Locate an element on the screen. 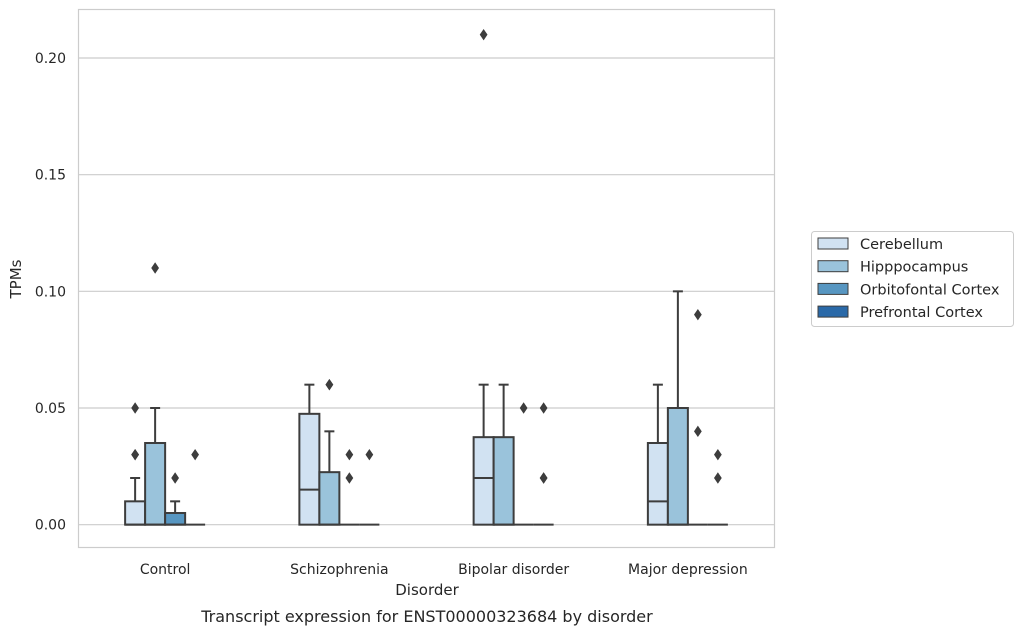  x-tick-label: Bipolar disorder is located at coordinates (513, 570).